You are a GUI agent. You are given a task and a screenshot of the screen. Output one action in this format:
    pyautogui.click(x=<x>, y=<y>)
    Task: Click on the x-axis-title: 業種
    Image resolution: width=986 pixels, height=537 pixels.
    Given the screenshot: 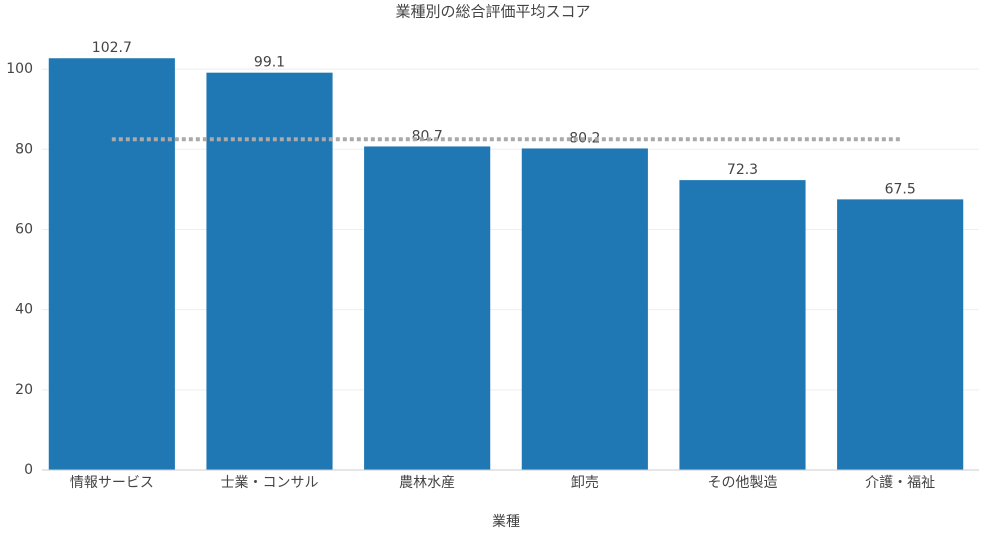 What is the action you would take?
    pyautogui.click(x=506, y=522)
    